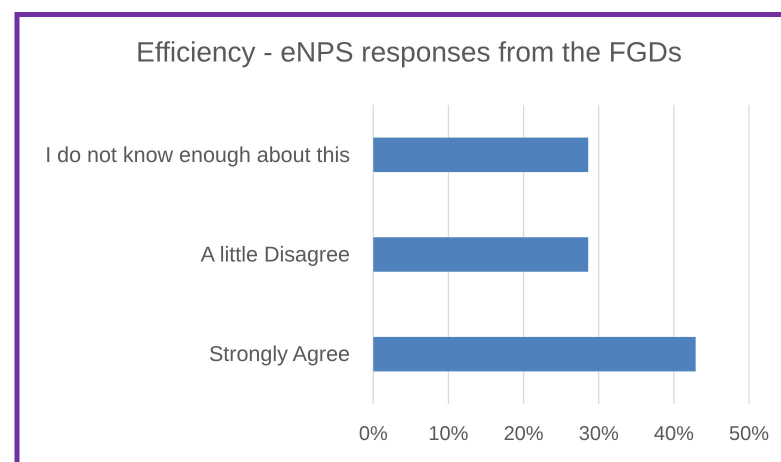  Describe the element at coordinates (197, 154) in the screenshot. I see `y-tick-label: I do not know enough about this` at that location.